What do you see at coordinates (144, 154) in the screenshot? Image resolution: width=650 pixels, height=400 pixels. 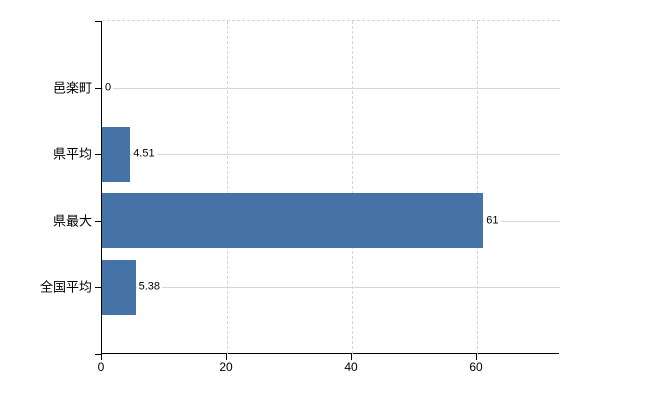 I see `value-label: 4.51` at bounding box center [144, 154].